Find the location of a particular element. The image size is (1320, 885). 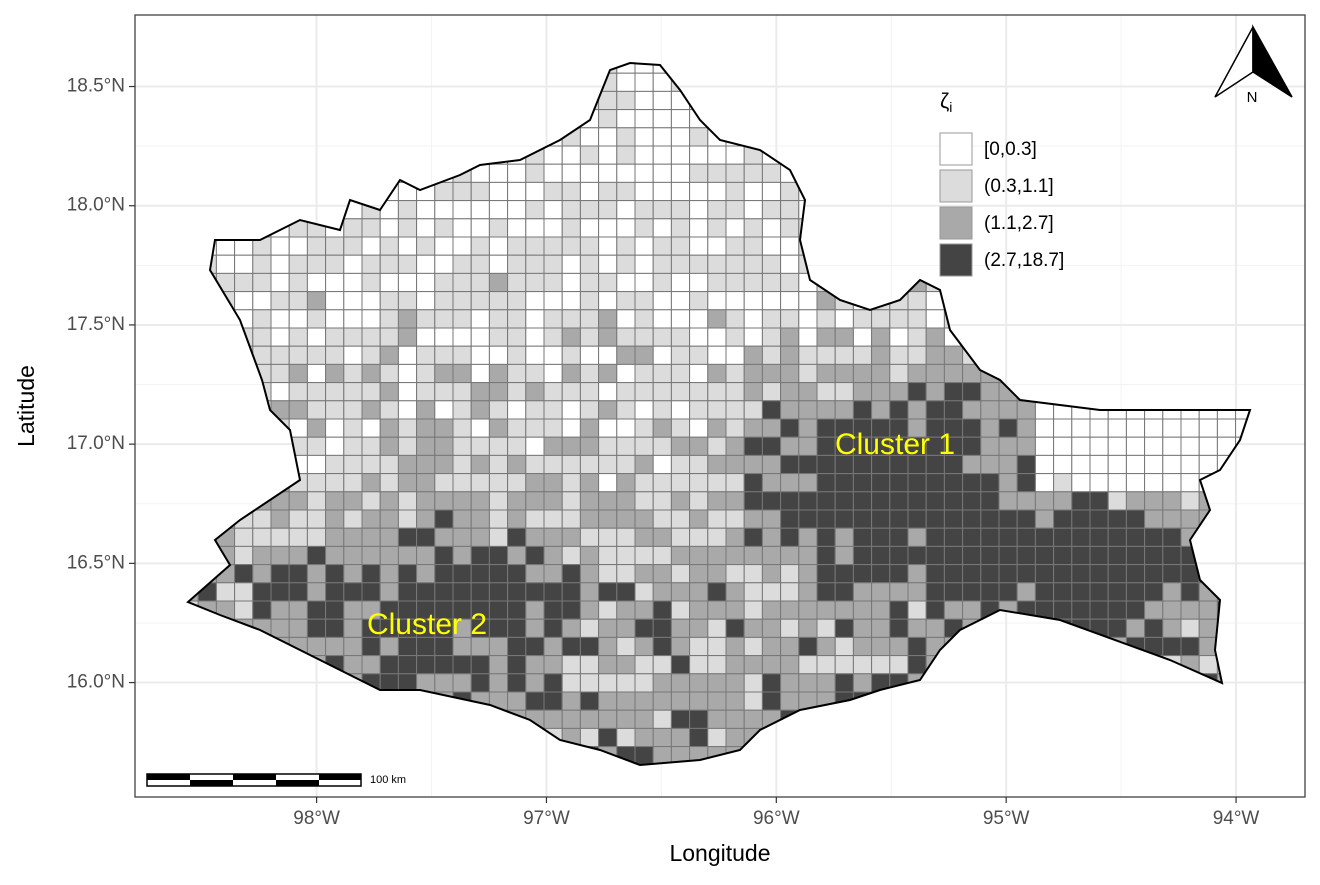

legend-swatch is located at coordinates (956, 260).